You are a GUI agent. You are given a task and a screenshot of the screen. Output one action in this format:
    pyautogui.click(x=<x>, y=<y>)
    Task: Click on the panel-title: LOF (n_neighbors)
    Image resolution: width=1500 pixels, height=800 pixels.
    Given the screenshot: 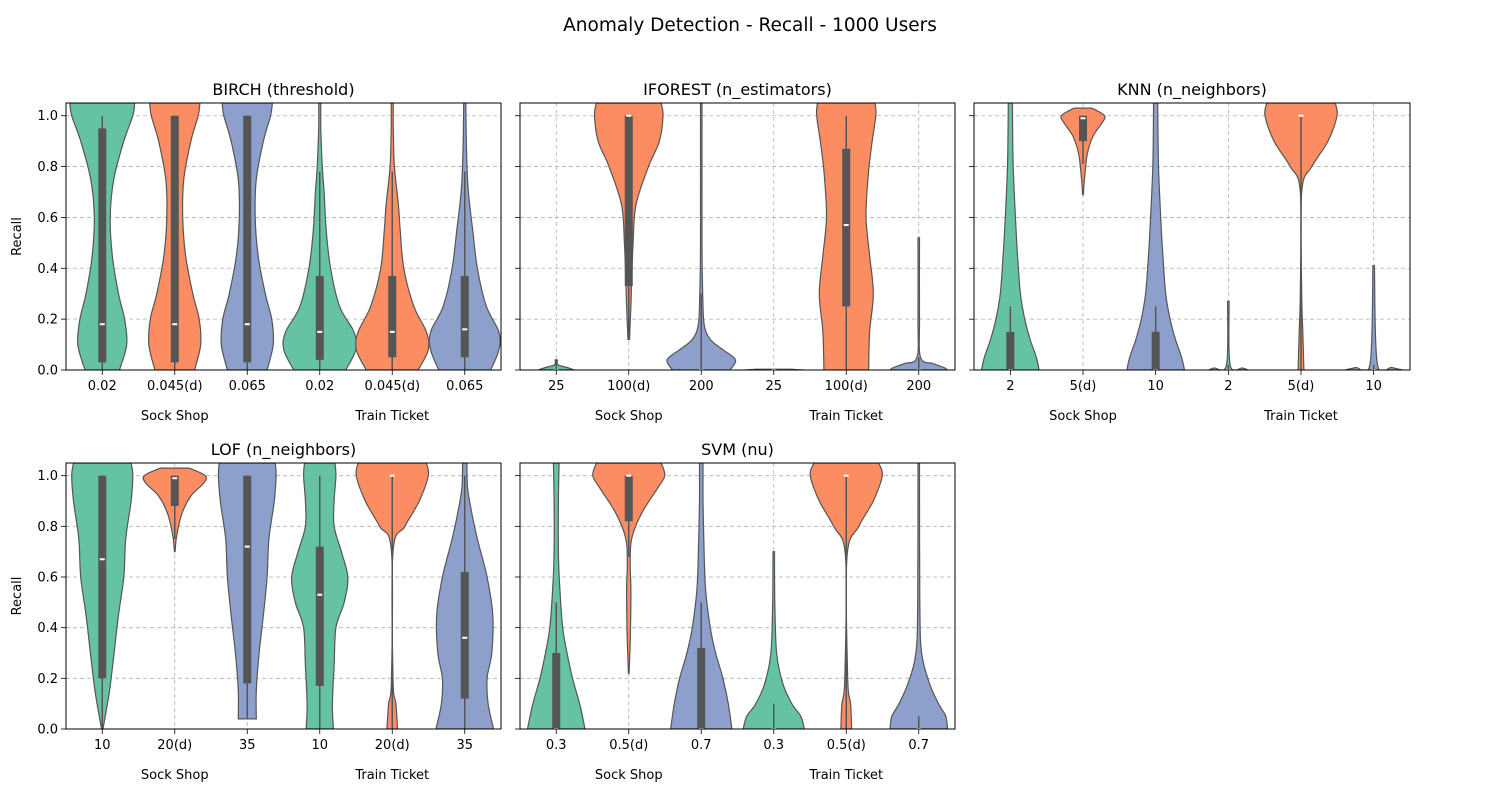 What is the action you would take?
    pyautogui.click(x=283, y=450)
    